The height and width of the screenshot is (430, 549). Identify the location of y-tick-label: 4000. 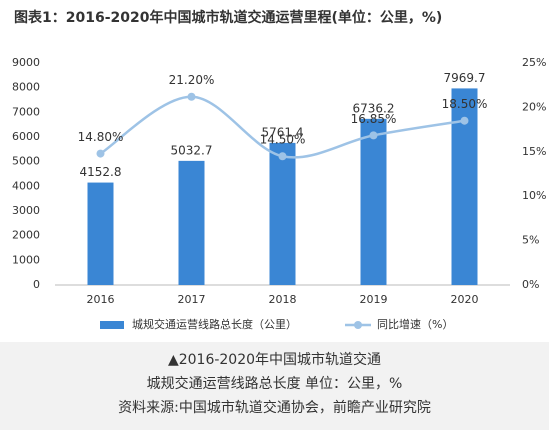
(26, 185).